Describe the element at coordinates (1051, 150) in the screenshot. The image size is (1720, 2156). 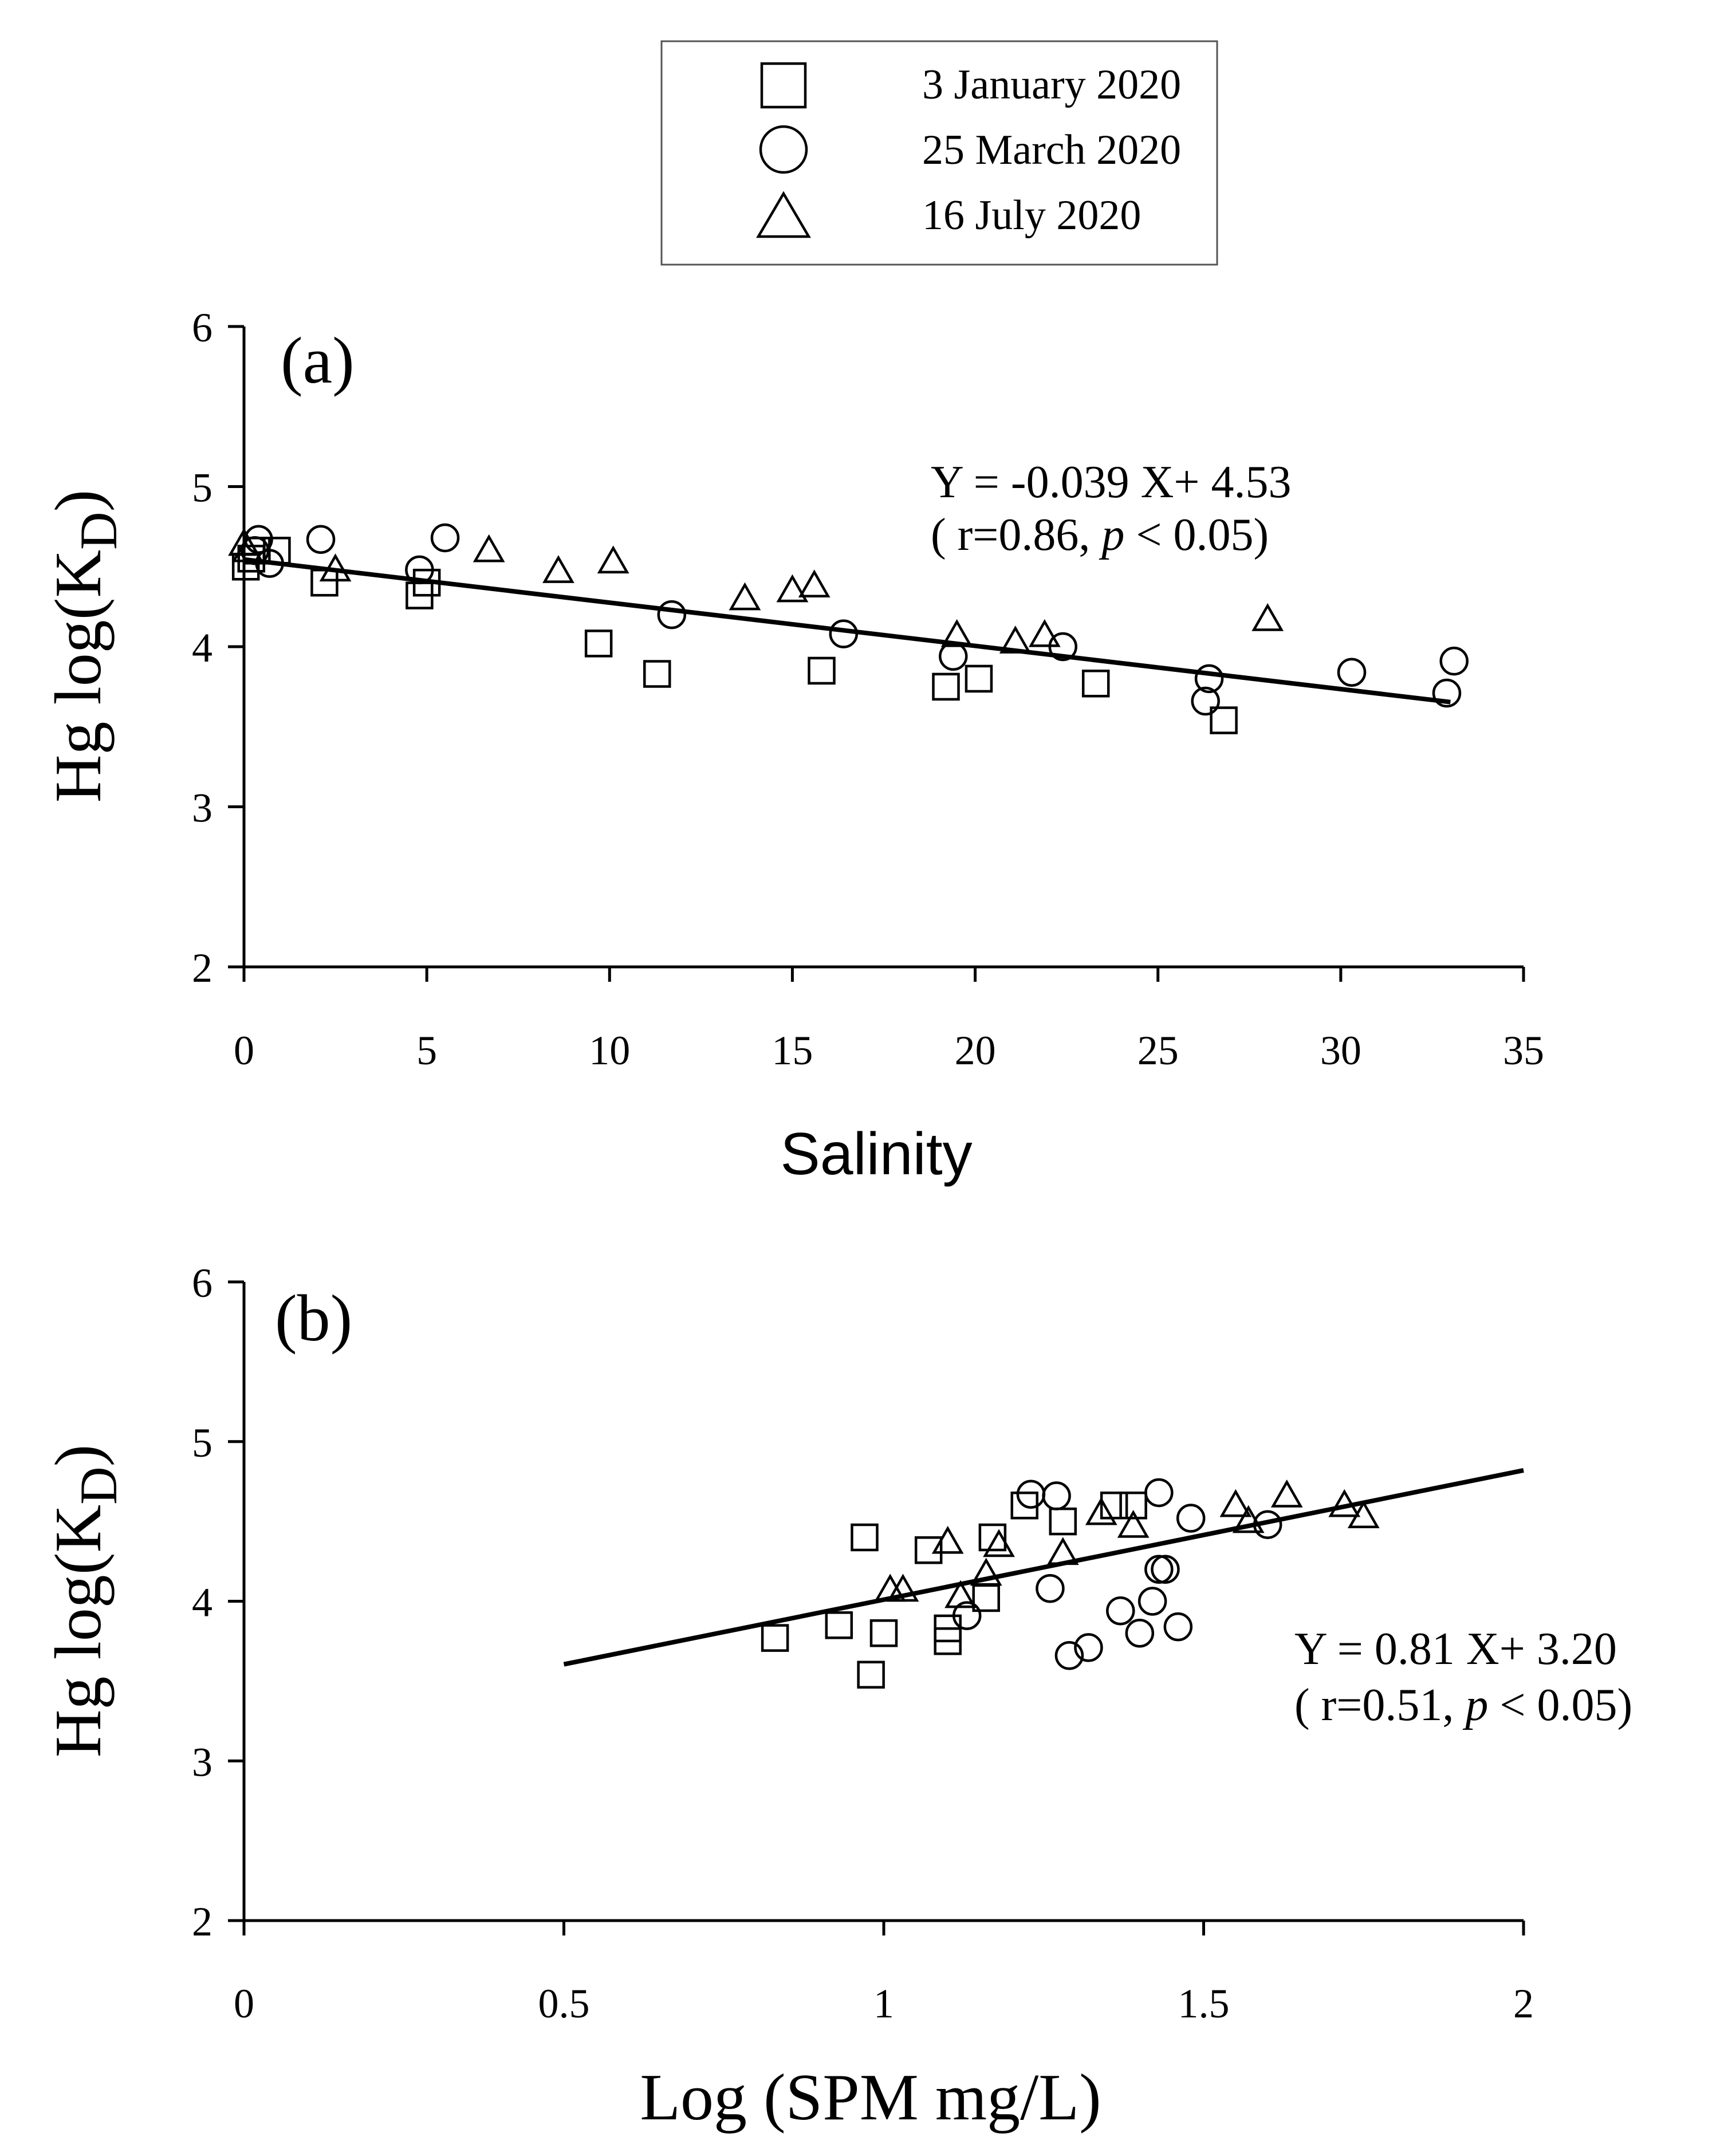
I see `legend-label-march: 25 March 2020` at that location.